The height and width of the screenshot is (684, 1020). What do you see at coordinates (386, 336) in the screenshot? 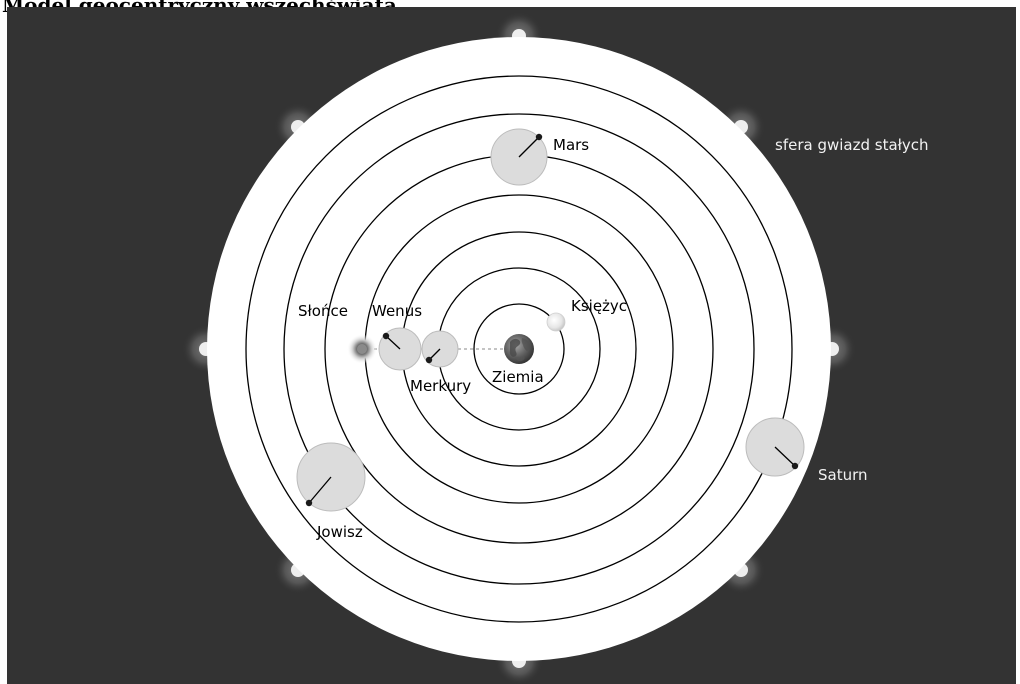
I see `venus-planet` at bounding box center [386, 336].